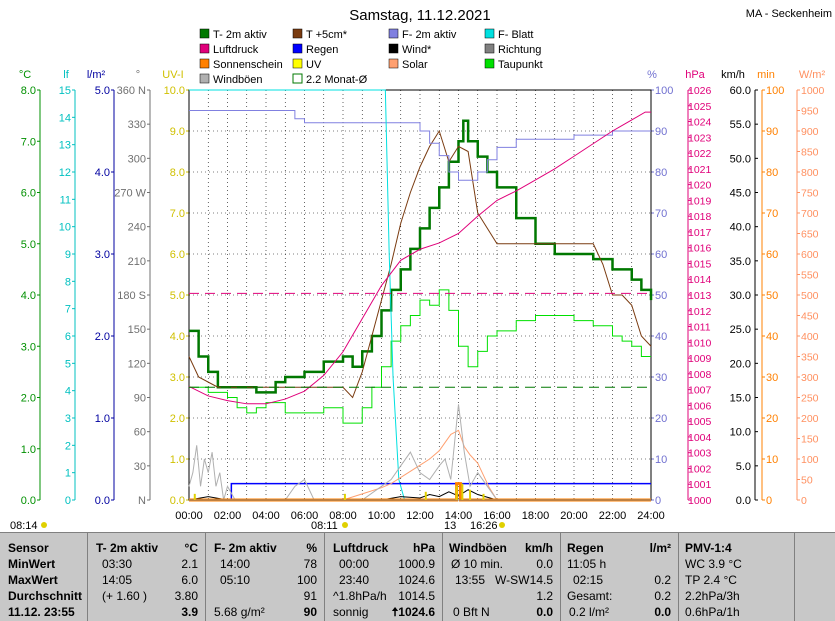  What do you see at coordinates (306, 580) in the screenshot?
I see `hum-max-value: 100` at bounding box center [306, 580].